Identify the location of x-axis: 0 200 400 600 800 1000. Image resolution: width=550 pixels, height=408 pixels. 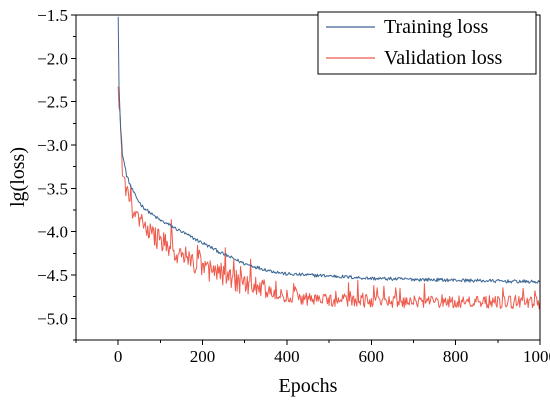
(312, 353).